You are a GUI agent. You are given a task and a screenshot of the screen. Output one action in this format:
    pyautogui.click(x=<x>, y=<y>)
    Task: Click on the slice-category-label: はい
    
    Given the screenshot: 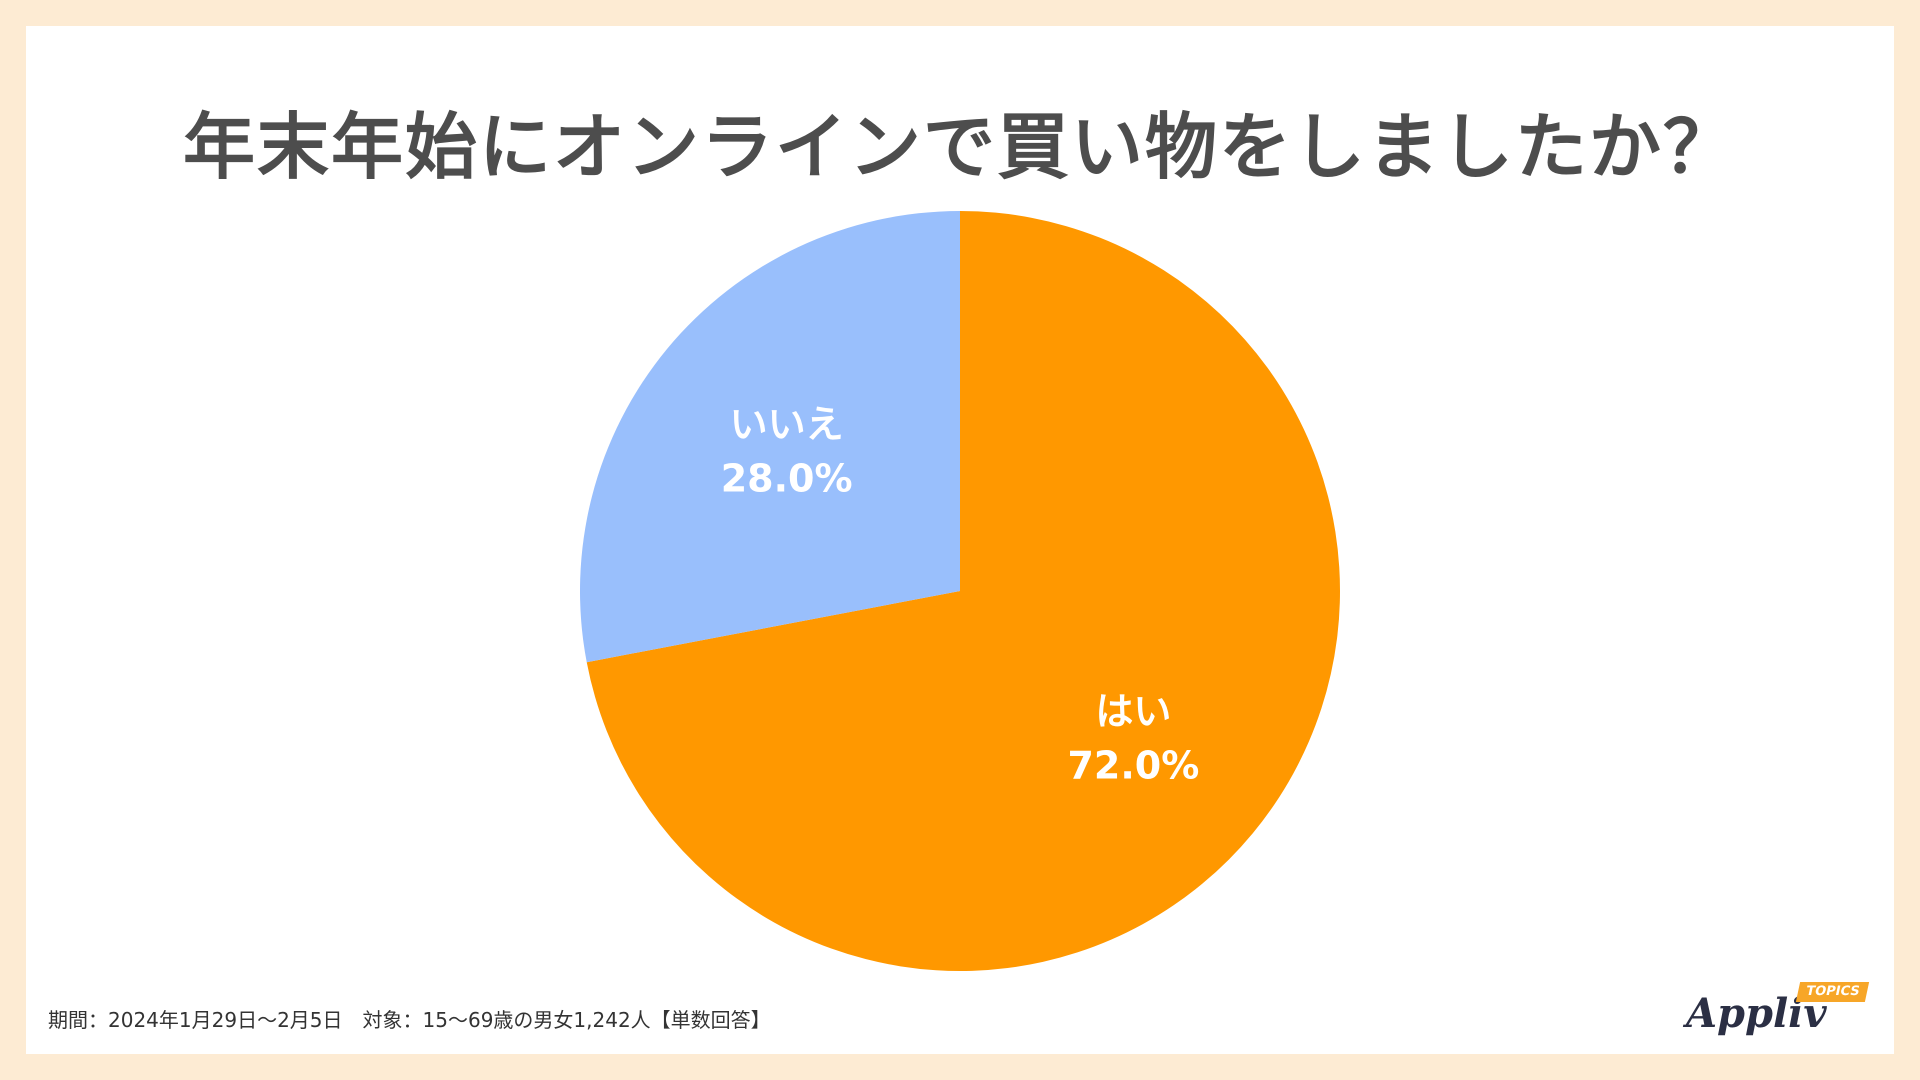 What is the action you would take?
    pyautogui.click(x=1133, y=711)
    